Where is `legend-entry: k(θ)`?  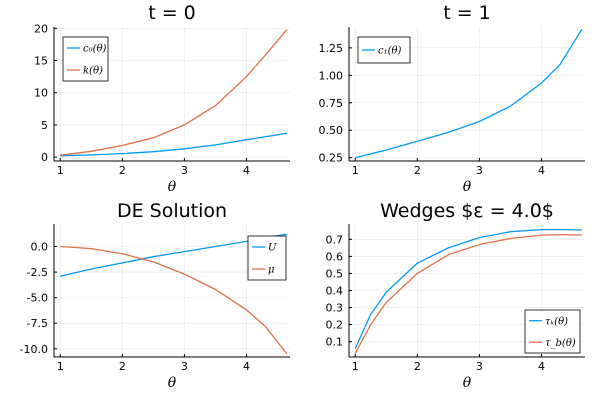 legend-entry: k(θ) is located at coordinates (93, 71).